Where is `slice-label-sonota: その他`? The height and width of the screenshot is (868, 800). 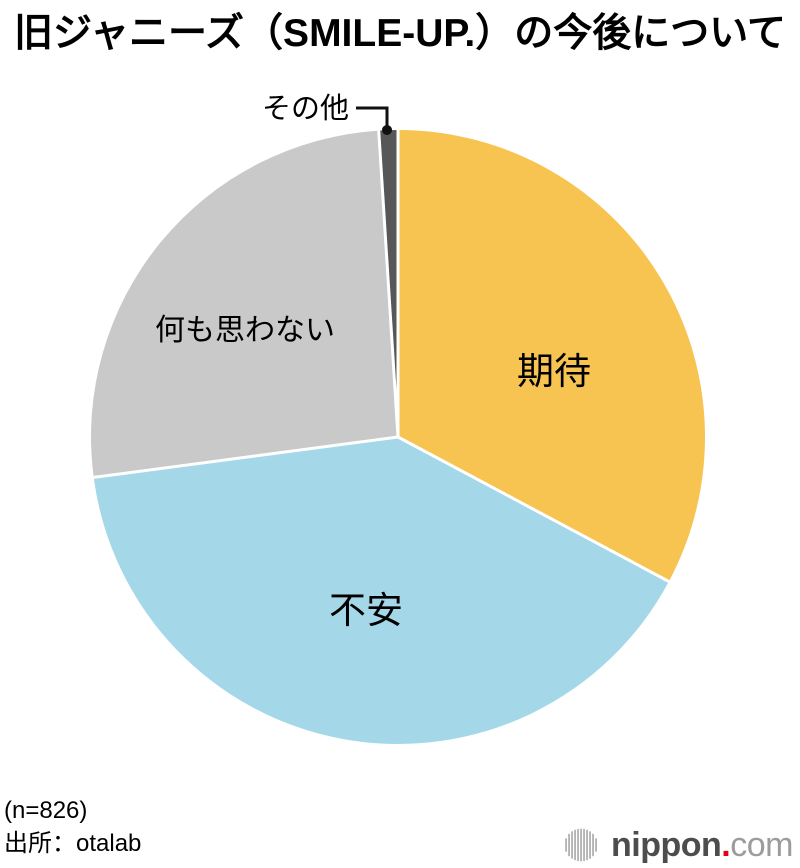 slice-label-sonota: その他 is located at coordinates (306, 109).